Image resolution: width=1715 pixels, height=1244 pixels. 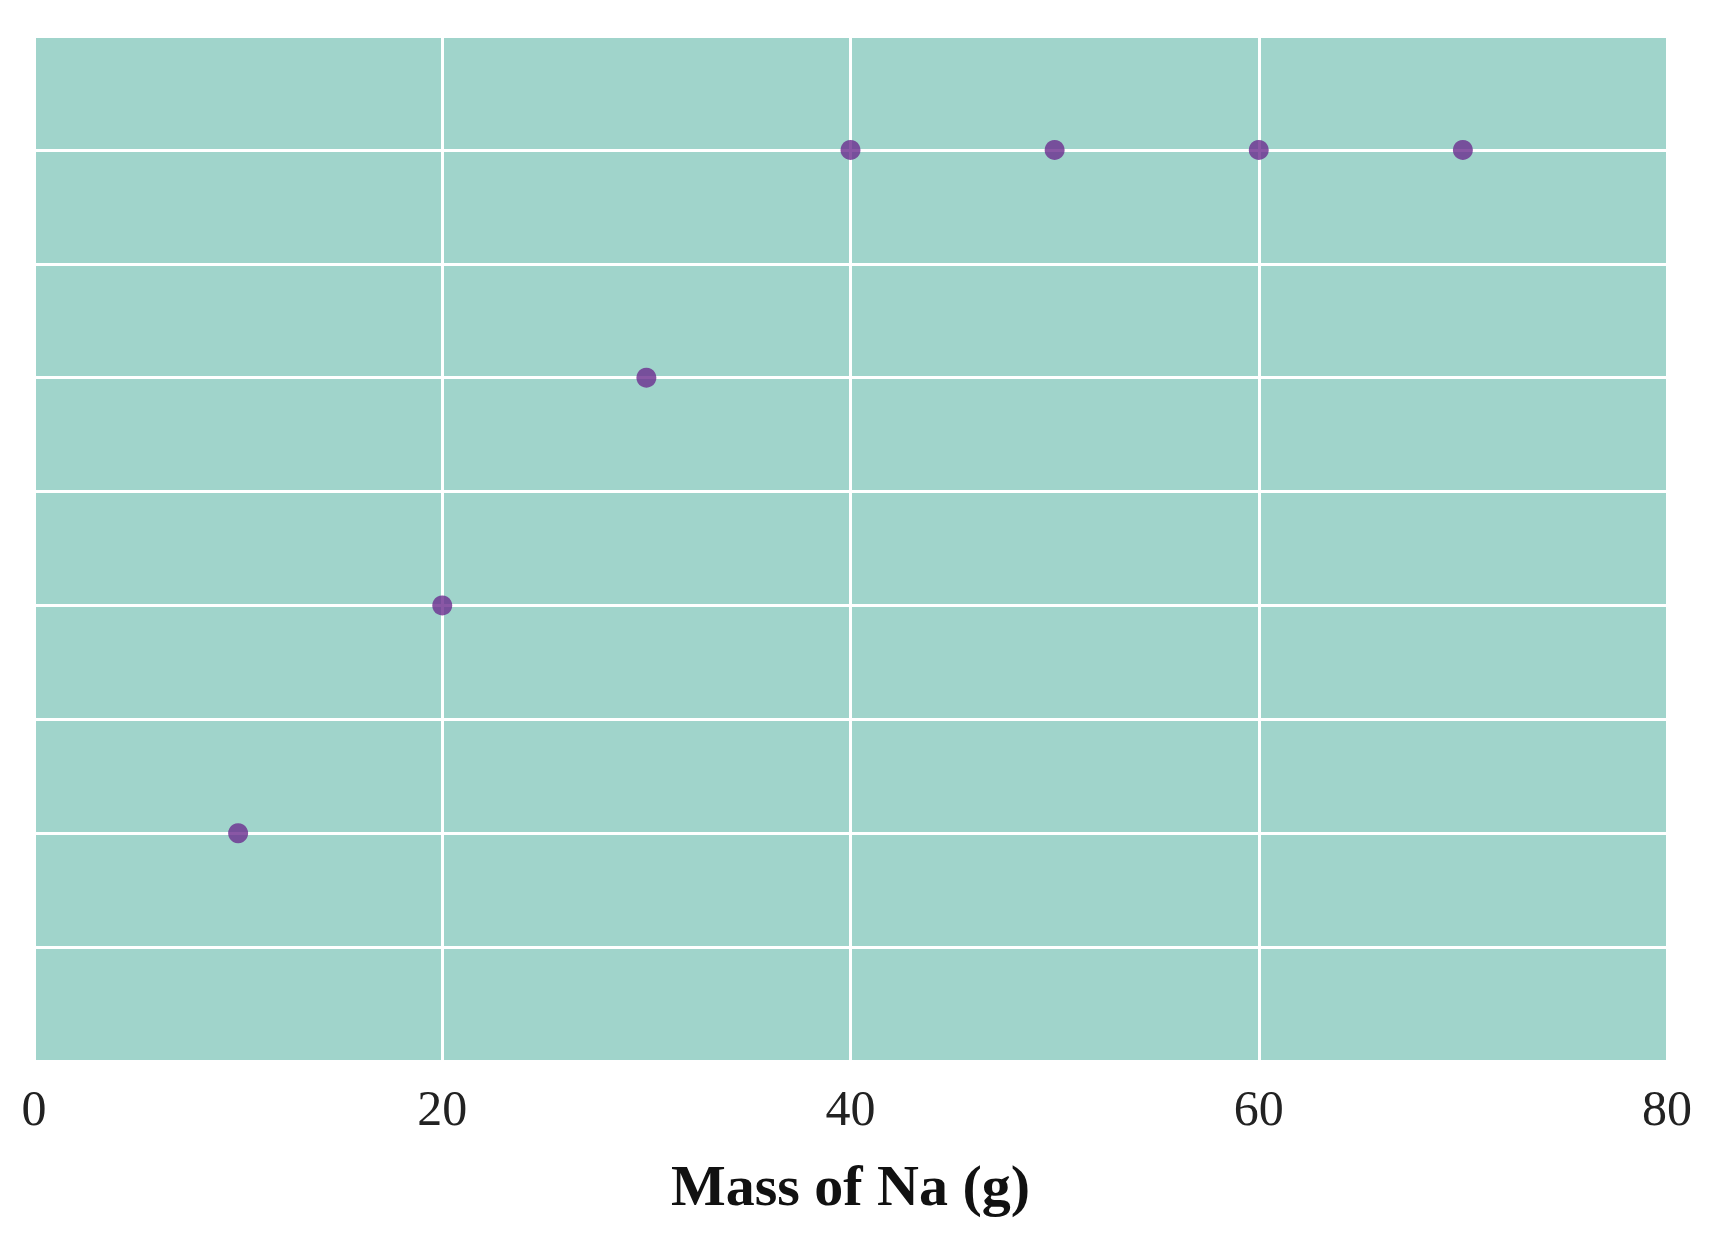 What do you see at coordinates (442, 1108) in the screenshot?
I see `x-tick-label: 20` at bounding box center [442, 1108].